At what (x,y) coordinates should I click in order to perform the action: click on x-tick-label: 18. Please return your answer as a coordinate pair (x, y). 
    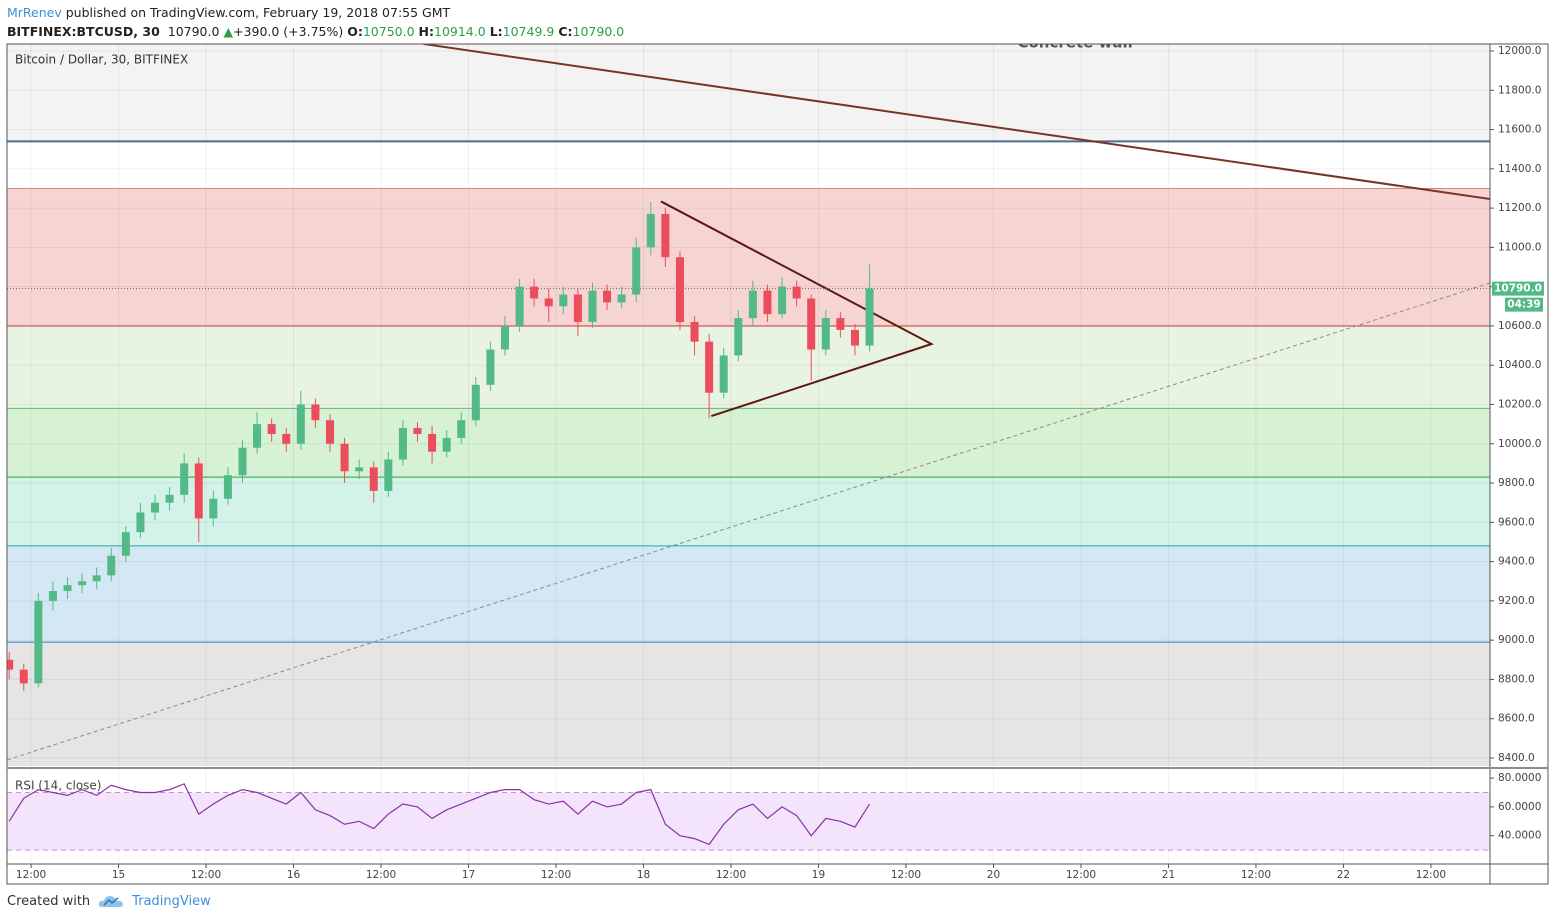
    Looking at the image, I should click on (643, 875).